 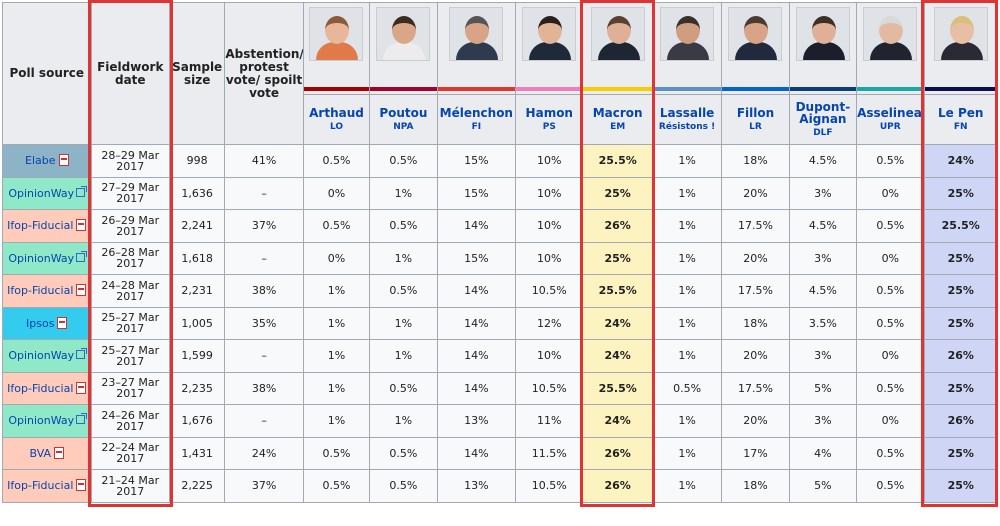 I want to click on poll-source-link: Elabe, so click(x=40, y=161).